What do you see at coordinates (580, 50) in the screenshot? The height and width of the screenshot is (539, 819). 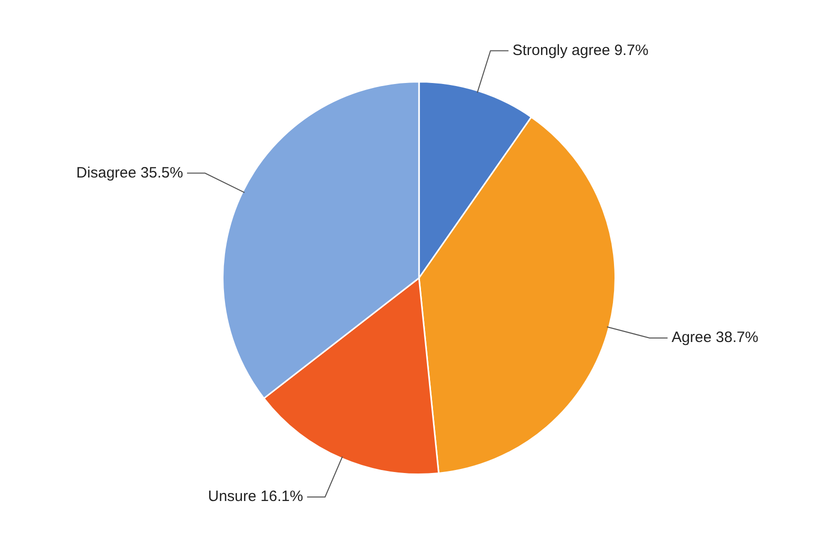 I see `slice-label: Strongly agree 9.7%` at bounding box center [580, 50].